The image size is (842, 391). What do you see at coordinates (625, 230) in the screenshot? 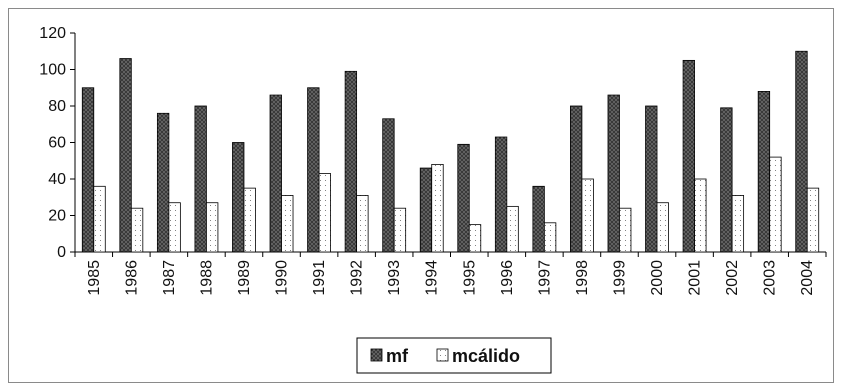
I see `bar-mcálido-1999` at bounding box center [625, 230].